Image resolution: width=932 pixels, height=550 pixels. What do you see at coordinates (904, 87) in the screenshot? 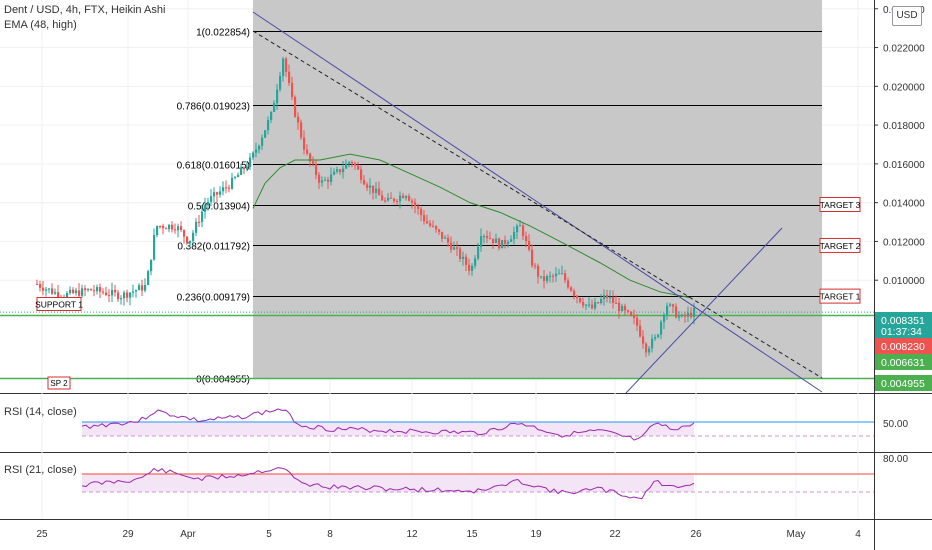
I see `price-tick-label: 0.020000` at bounding box center [904, 87].